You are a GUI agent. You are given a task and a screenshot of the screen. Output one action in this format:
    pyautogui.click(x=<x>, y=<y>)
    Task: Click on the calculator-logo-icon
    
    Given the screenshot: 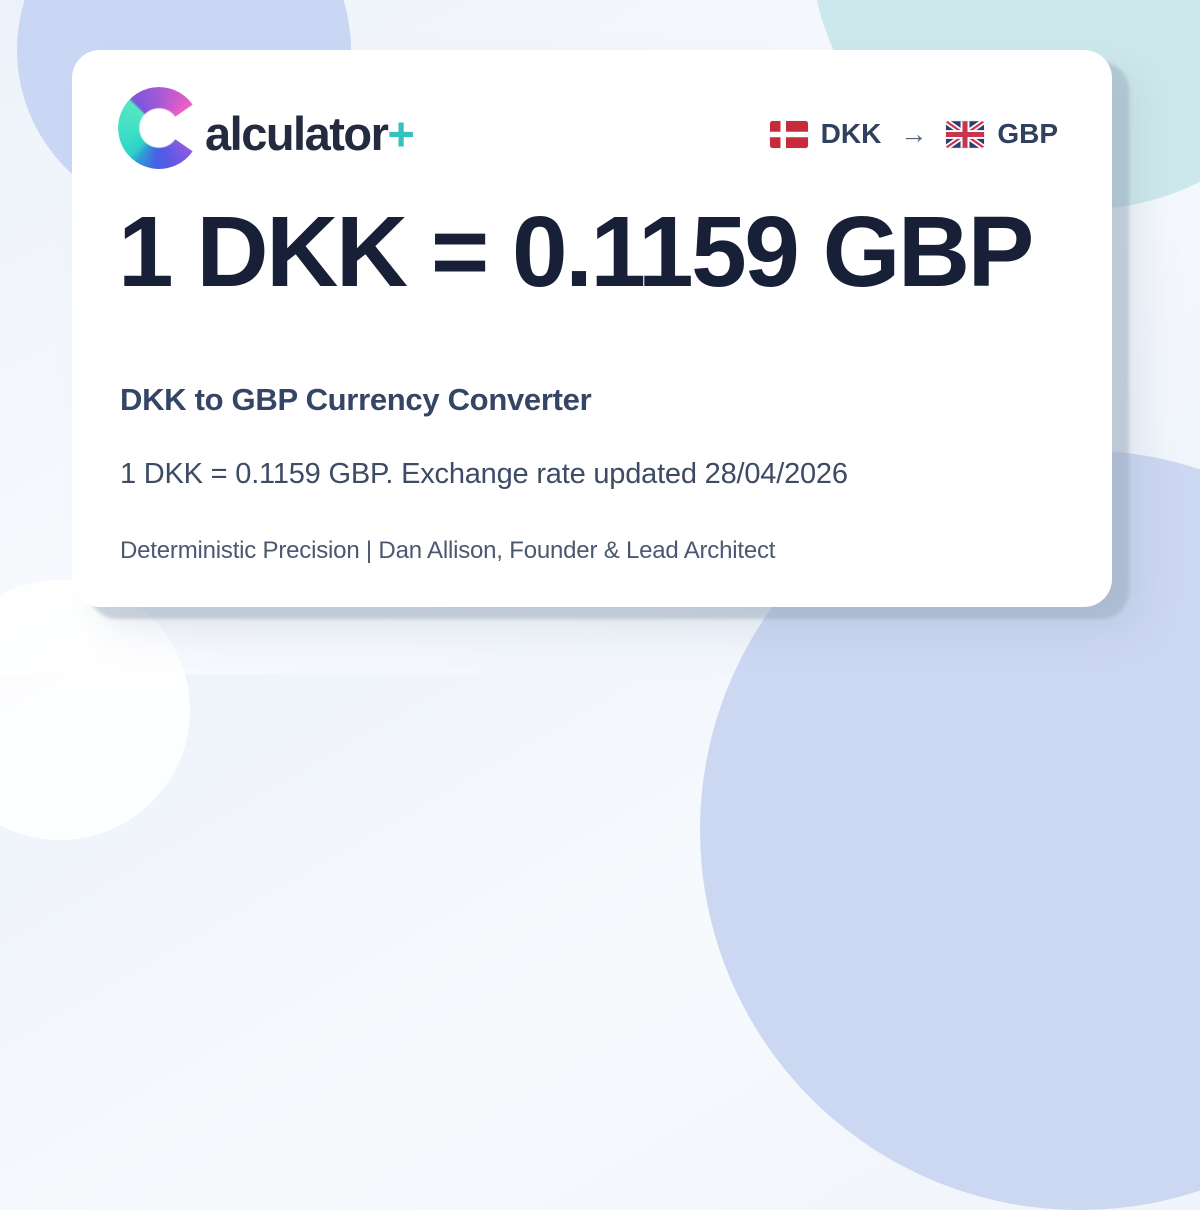 What is the action you would take?
    pyautogui.click(x=159, y=128)
    